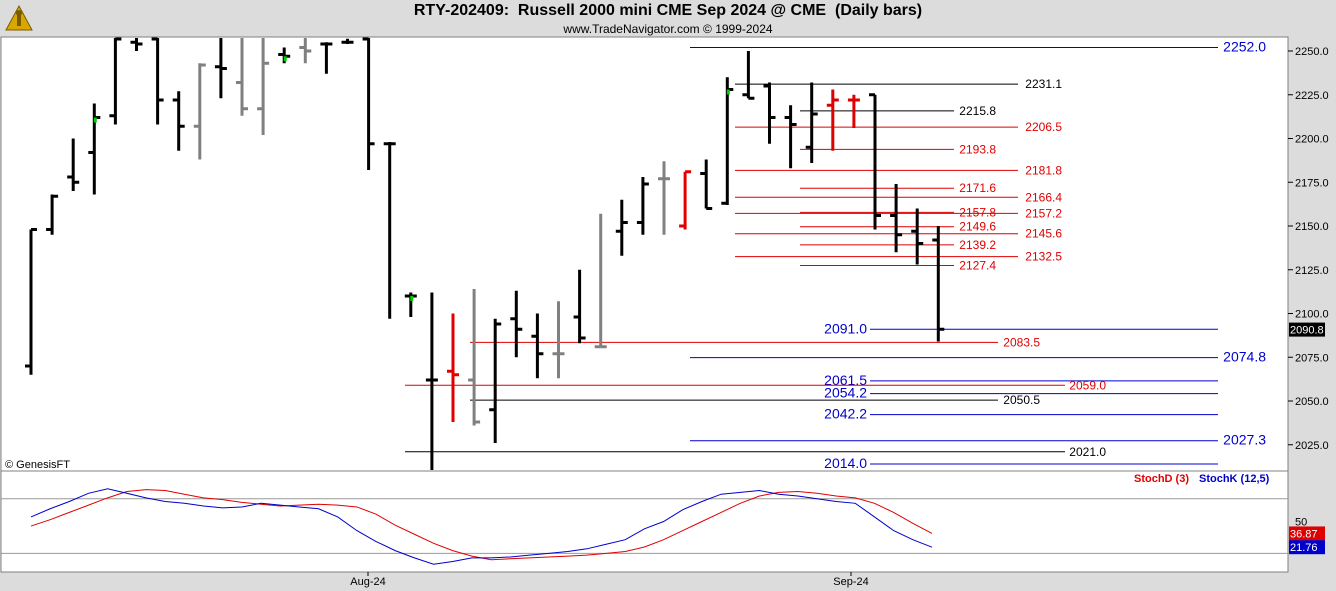 This screenshot has height=591, width=1336. I want to click on level-label: 2042.2, so click(845, 414).